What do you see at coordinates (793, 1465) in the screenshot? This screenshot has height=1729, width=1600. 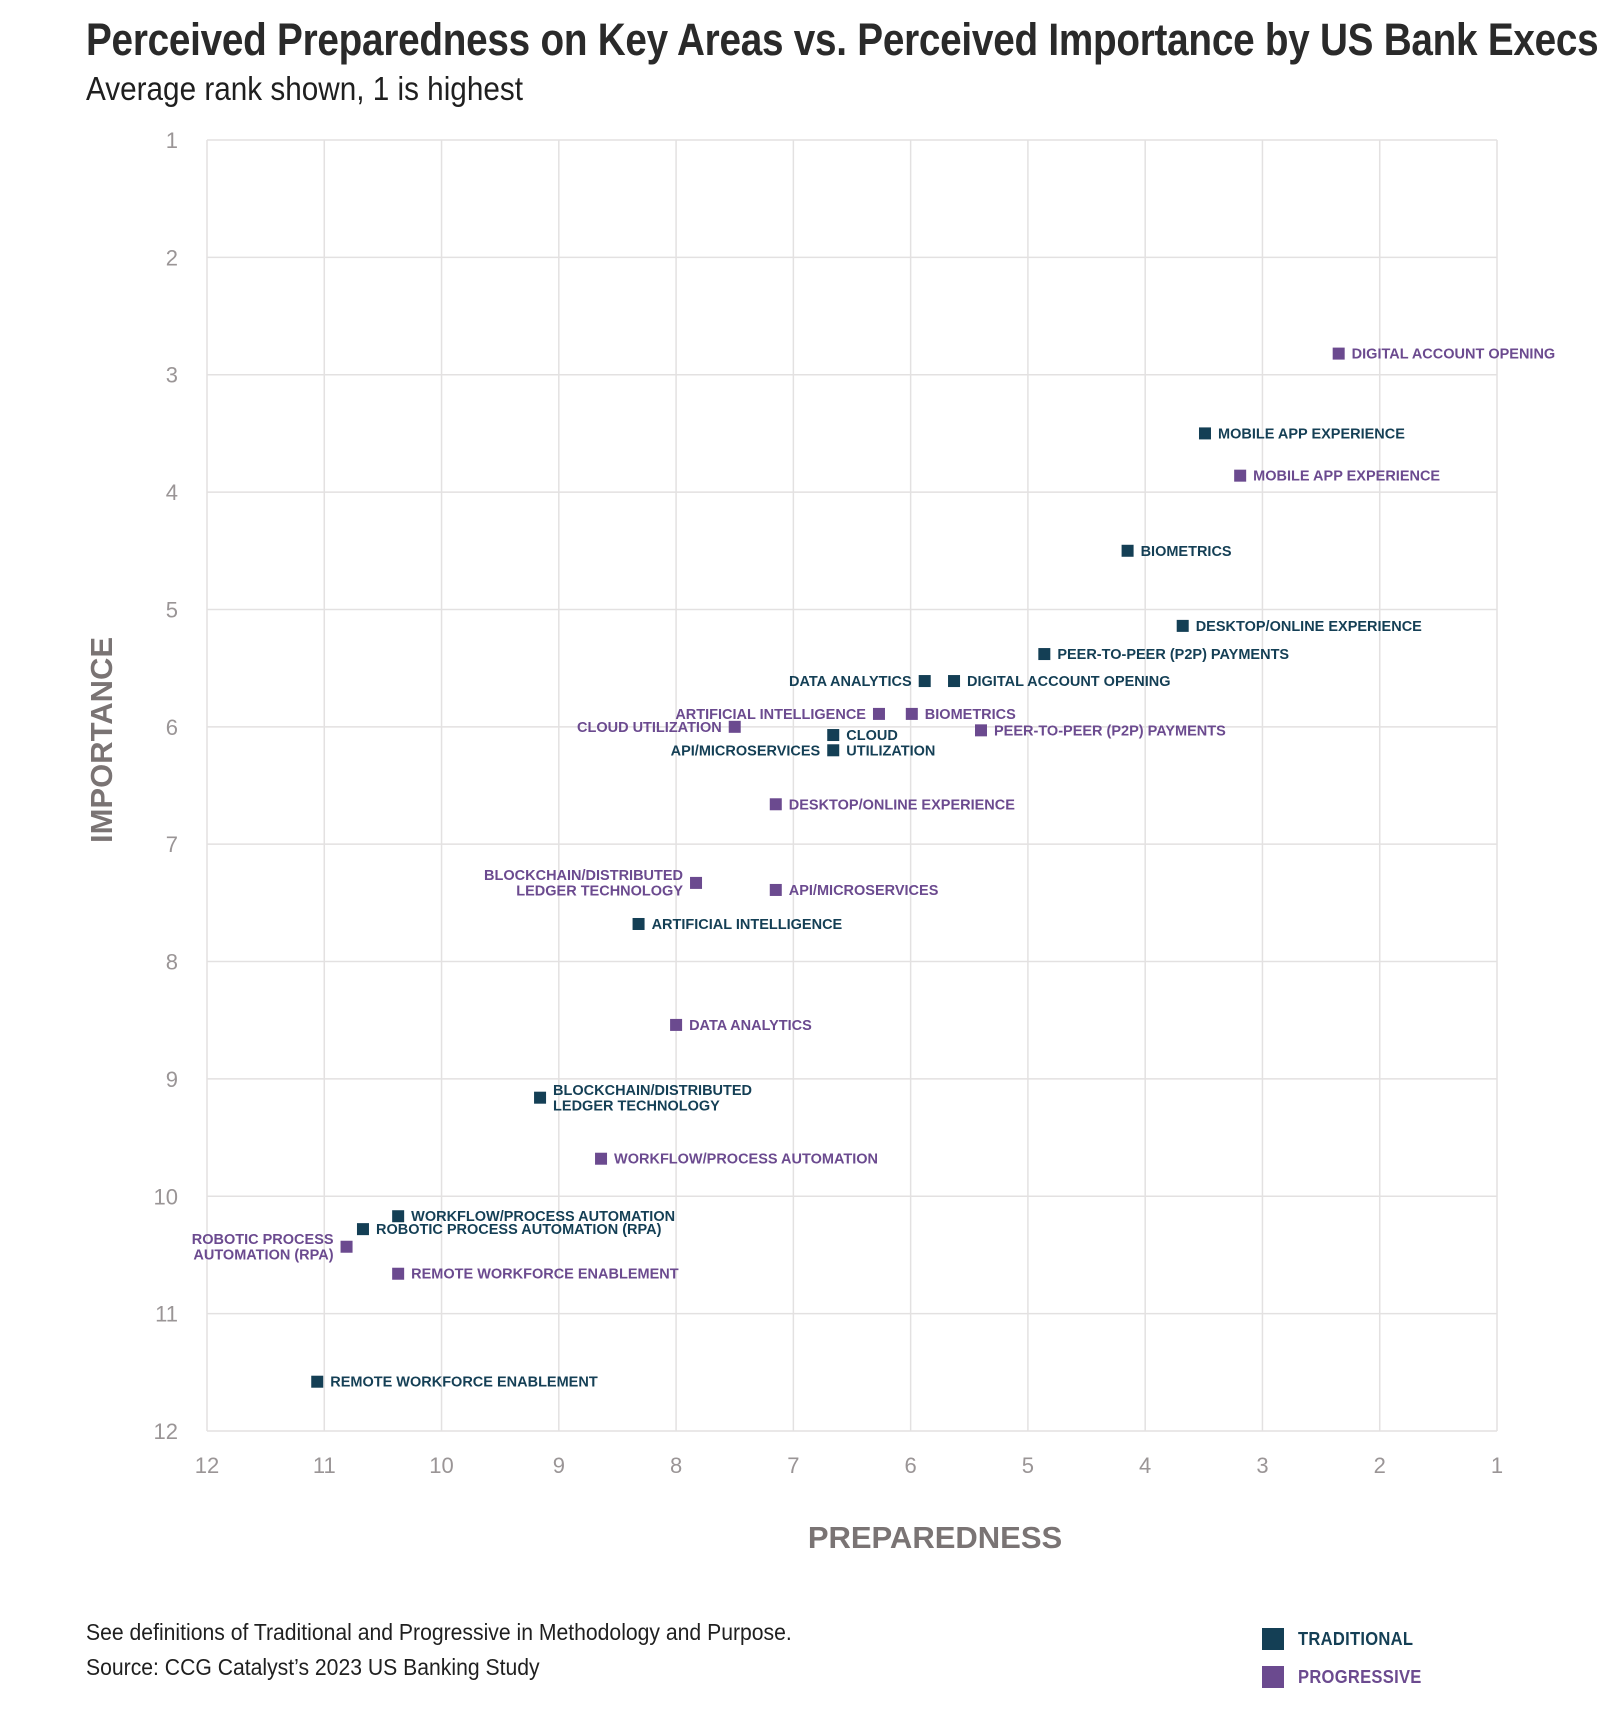 I see `x-tick-label: 7` at bounding box center [793, 1465].